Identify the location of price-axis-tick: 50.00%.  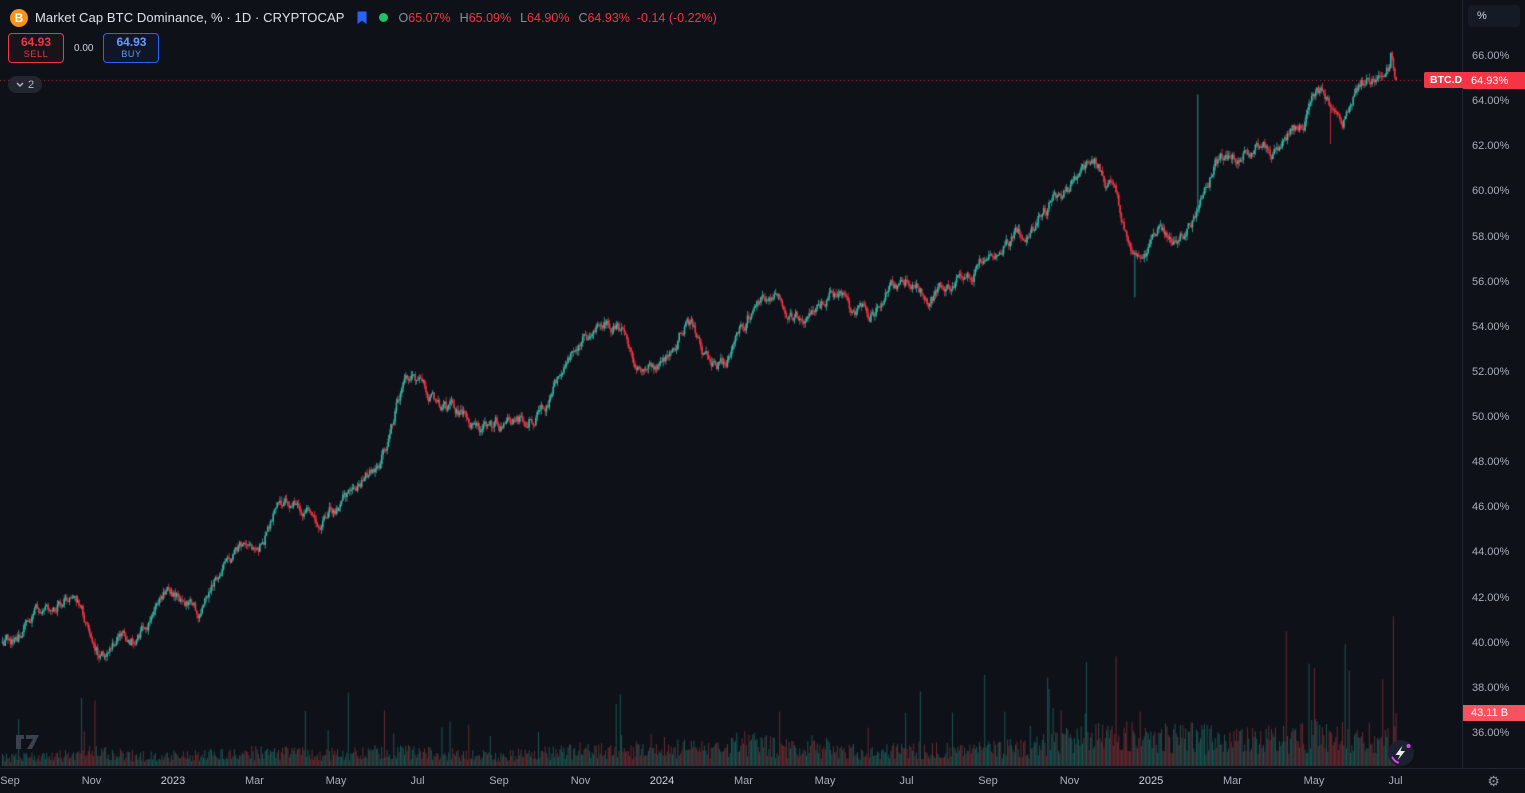
(1491, 417).